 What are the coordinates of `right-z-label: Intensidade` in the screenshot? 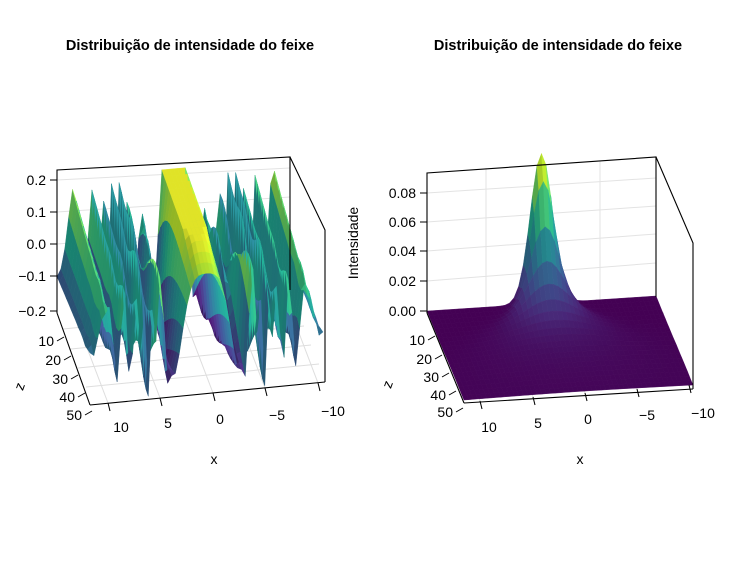 It's located at (353, 243).